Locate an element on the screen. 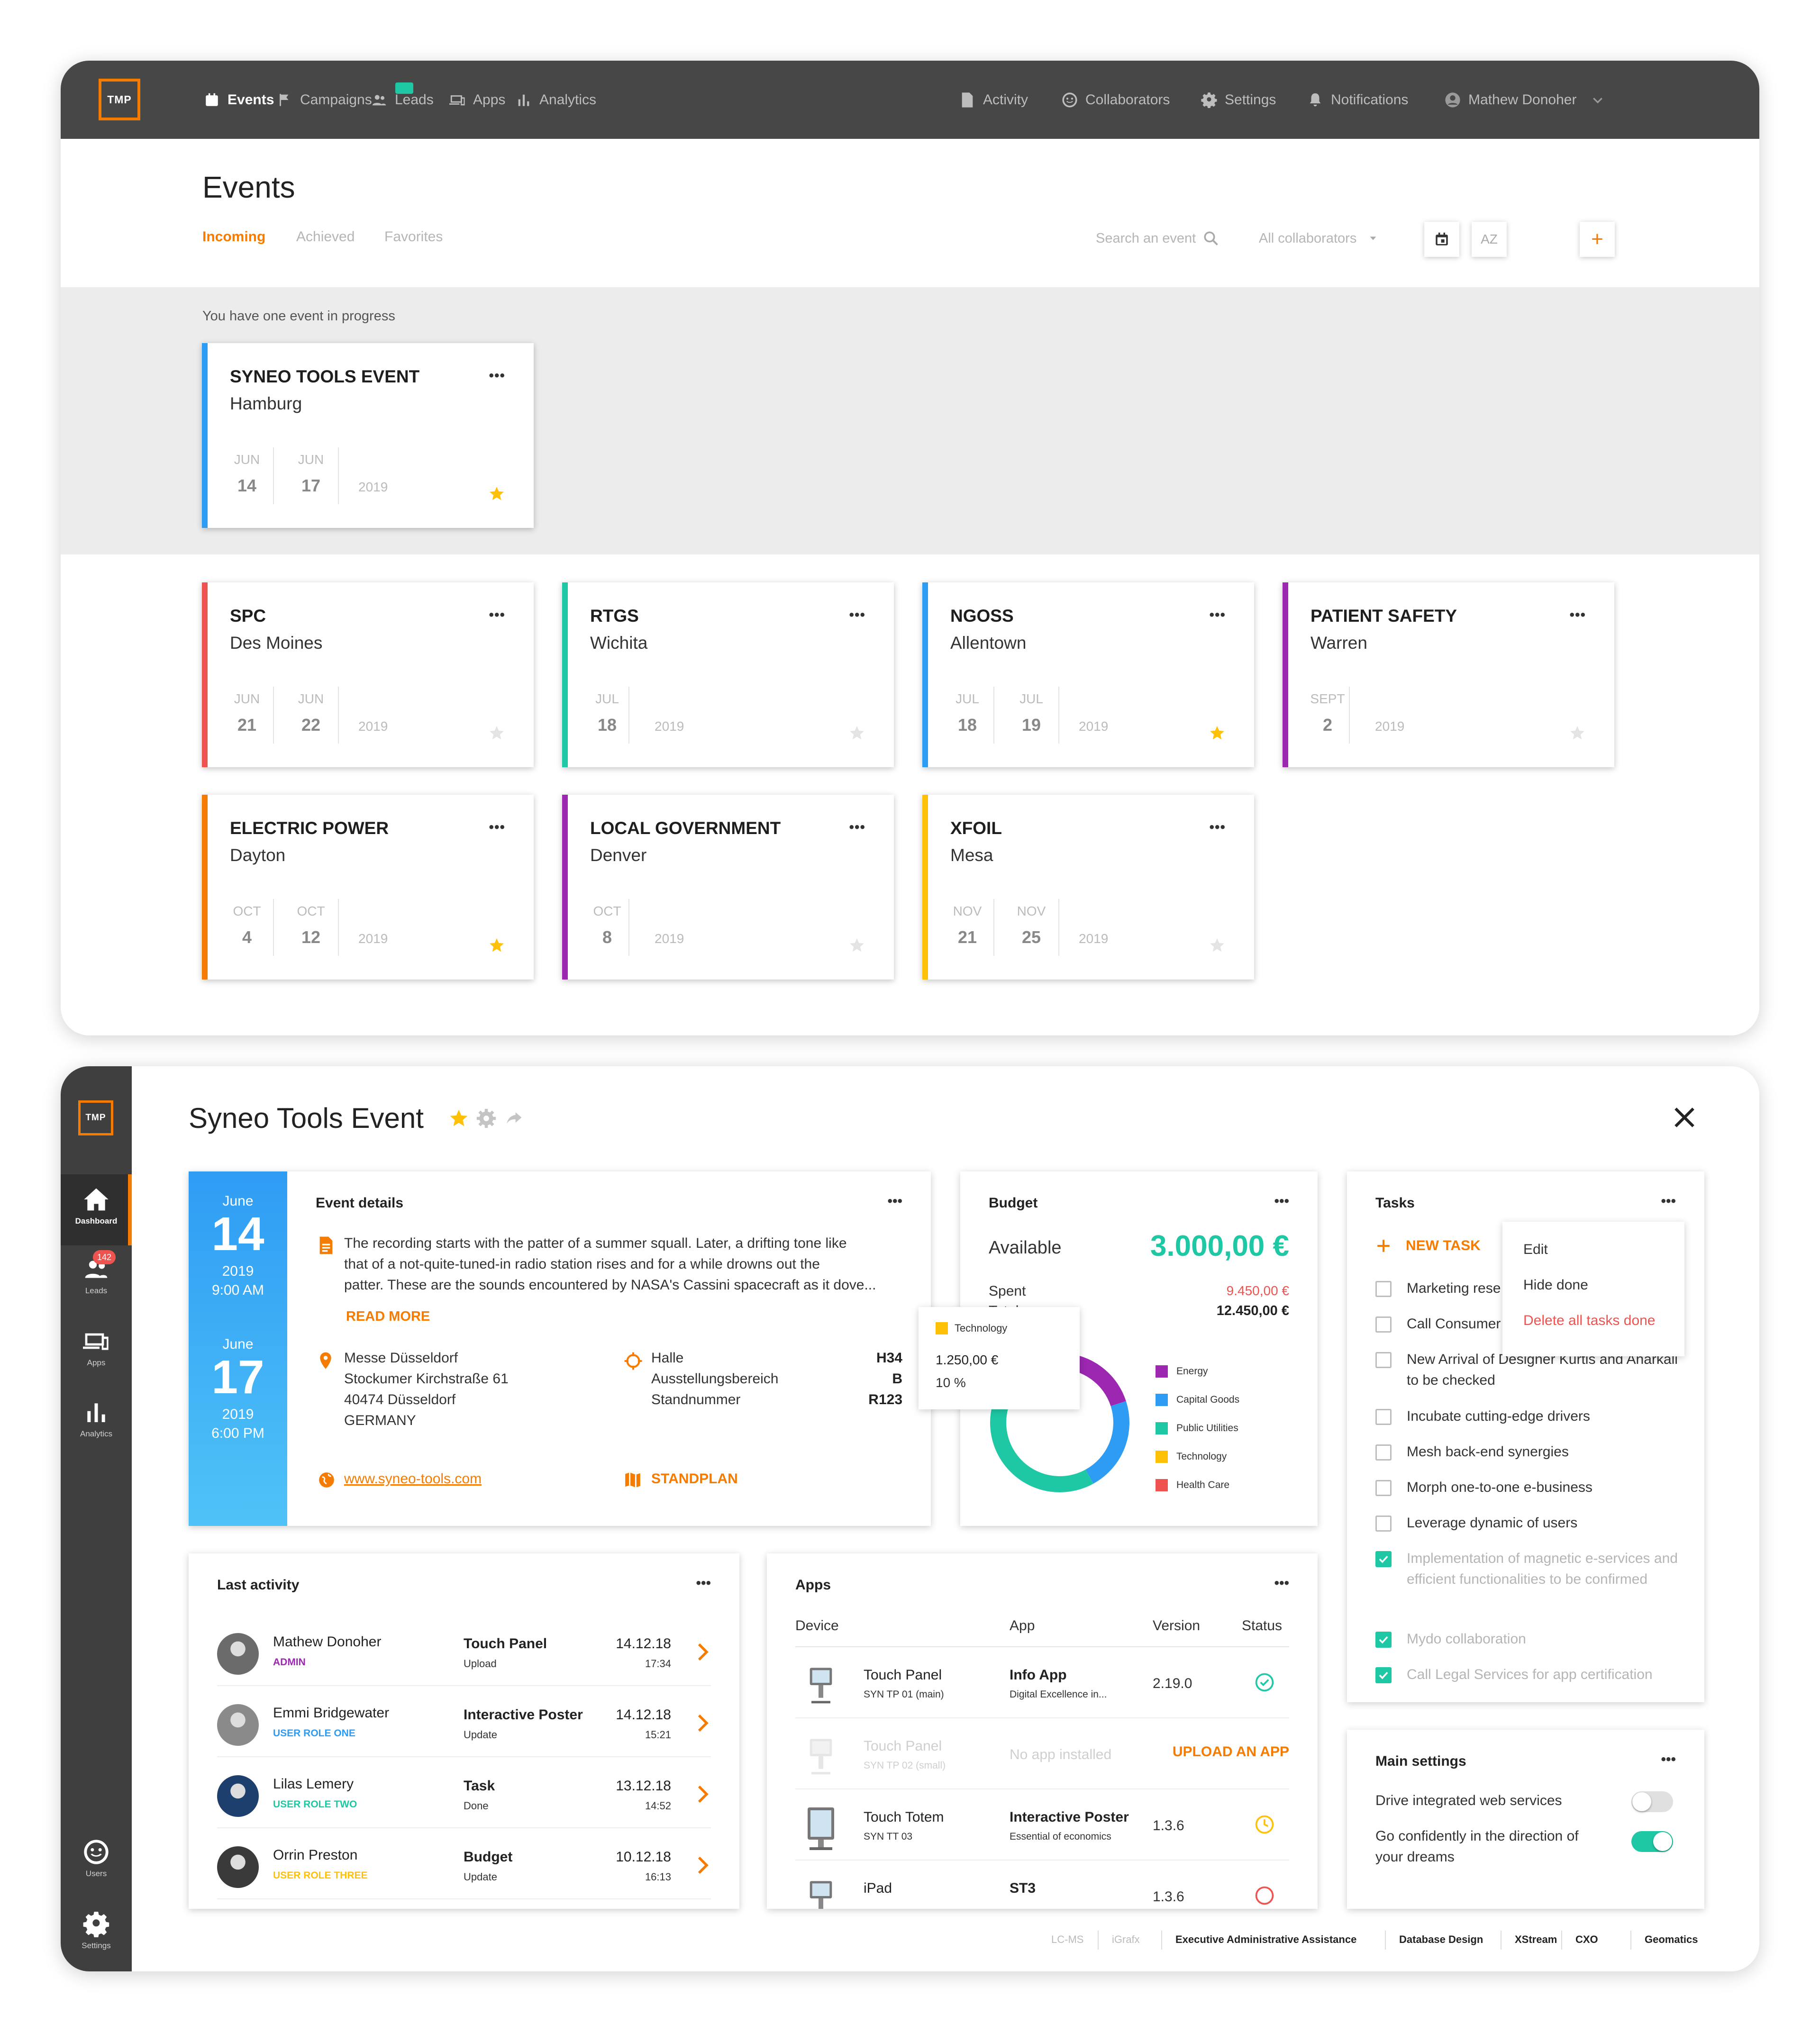 The image size is (1820, 2033). setting-toggle-off is located at coordinates (1652, 1801).